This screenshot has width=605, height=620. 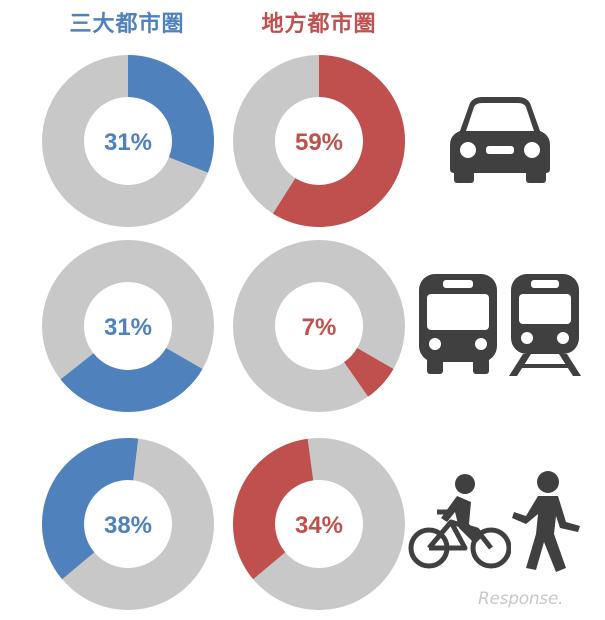 I want to click on donut-segment-right-row2, so click(x=369, y=372).